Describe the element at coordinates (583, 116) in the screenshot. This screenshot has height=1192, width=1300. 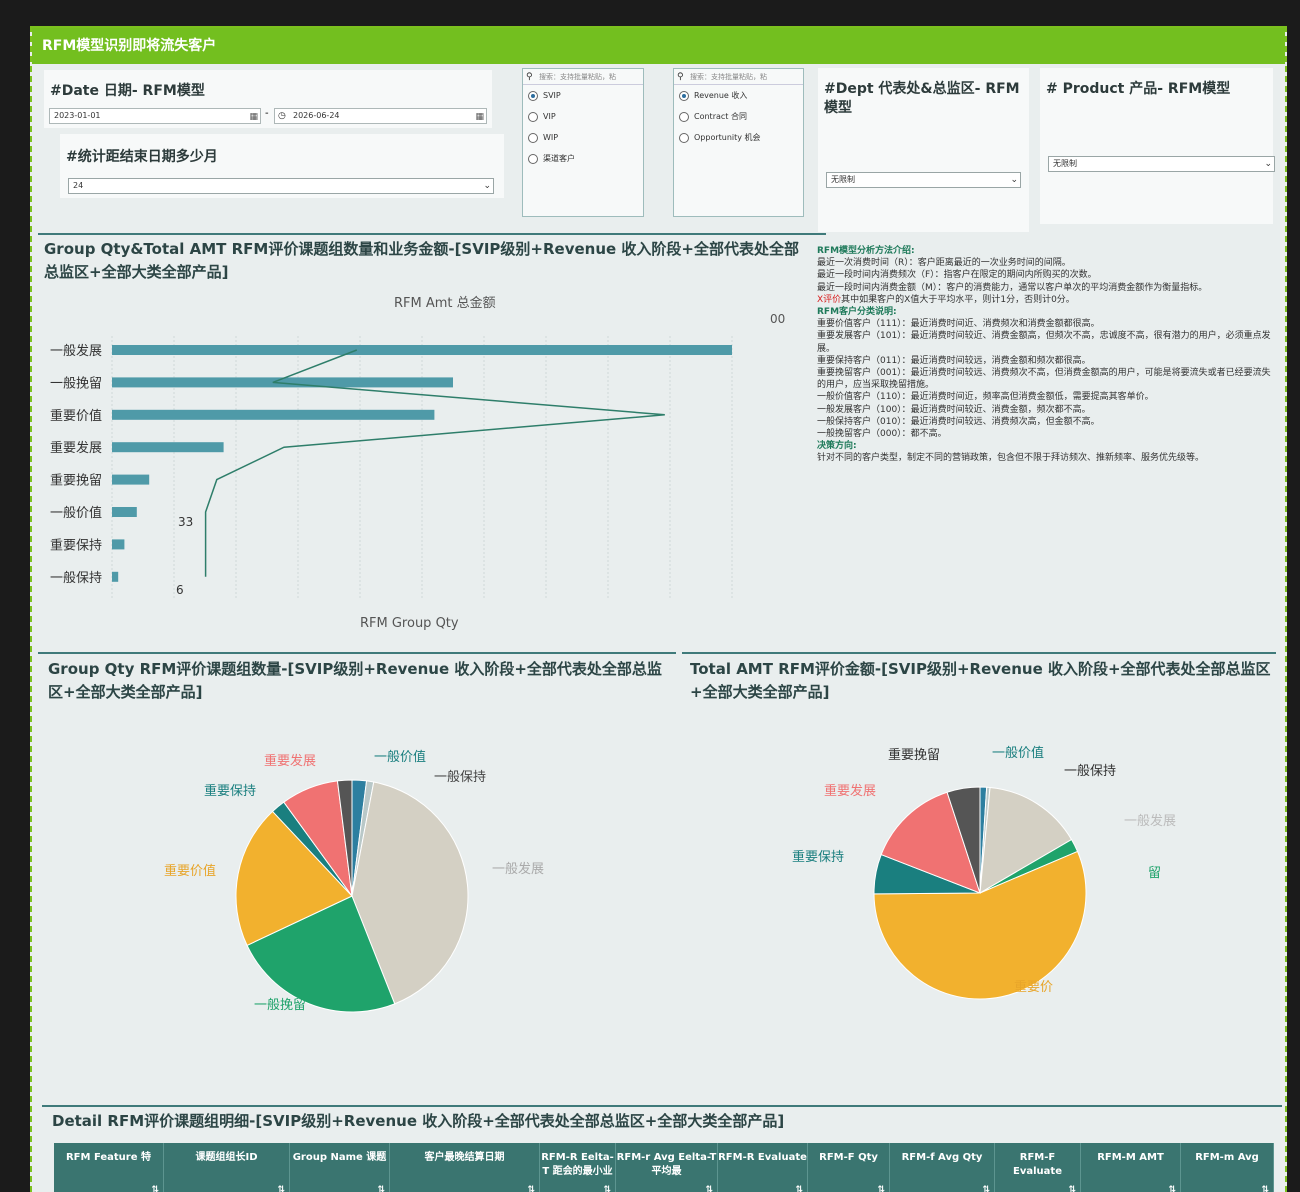
I see `level-option-vip: VIP` at that location.